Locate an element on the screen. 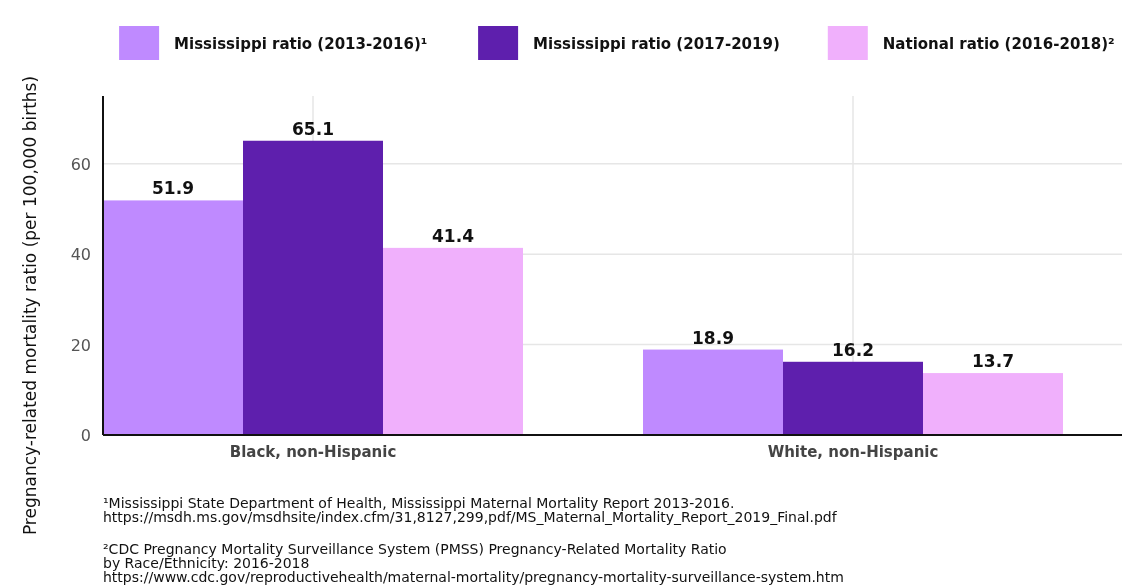 The image size is (1122, 587). x-tick-label: Black, non-Hispanic is located at coordinates (313, 452).